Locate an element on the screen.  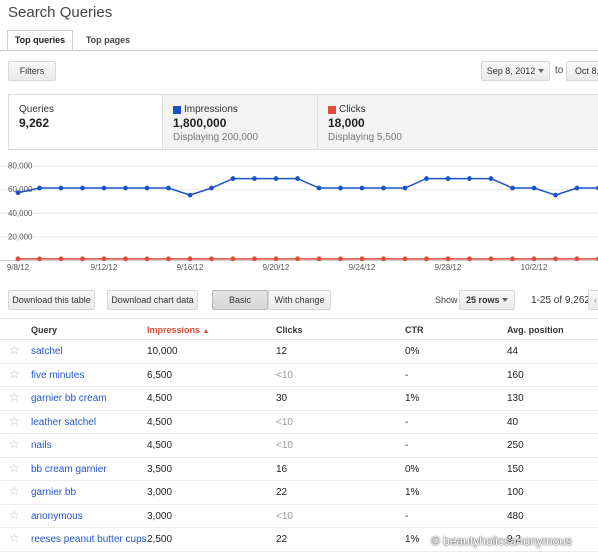
impressions-cell: 2,500 is located at coordinates (160, 539).